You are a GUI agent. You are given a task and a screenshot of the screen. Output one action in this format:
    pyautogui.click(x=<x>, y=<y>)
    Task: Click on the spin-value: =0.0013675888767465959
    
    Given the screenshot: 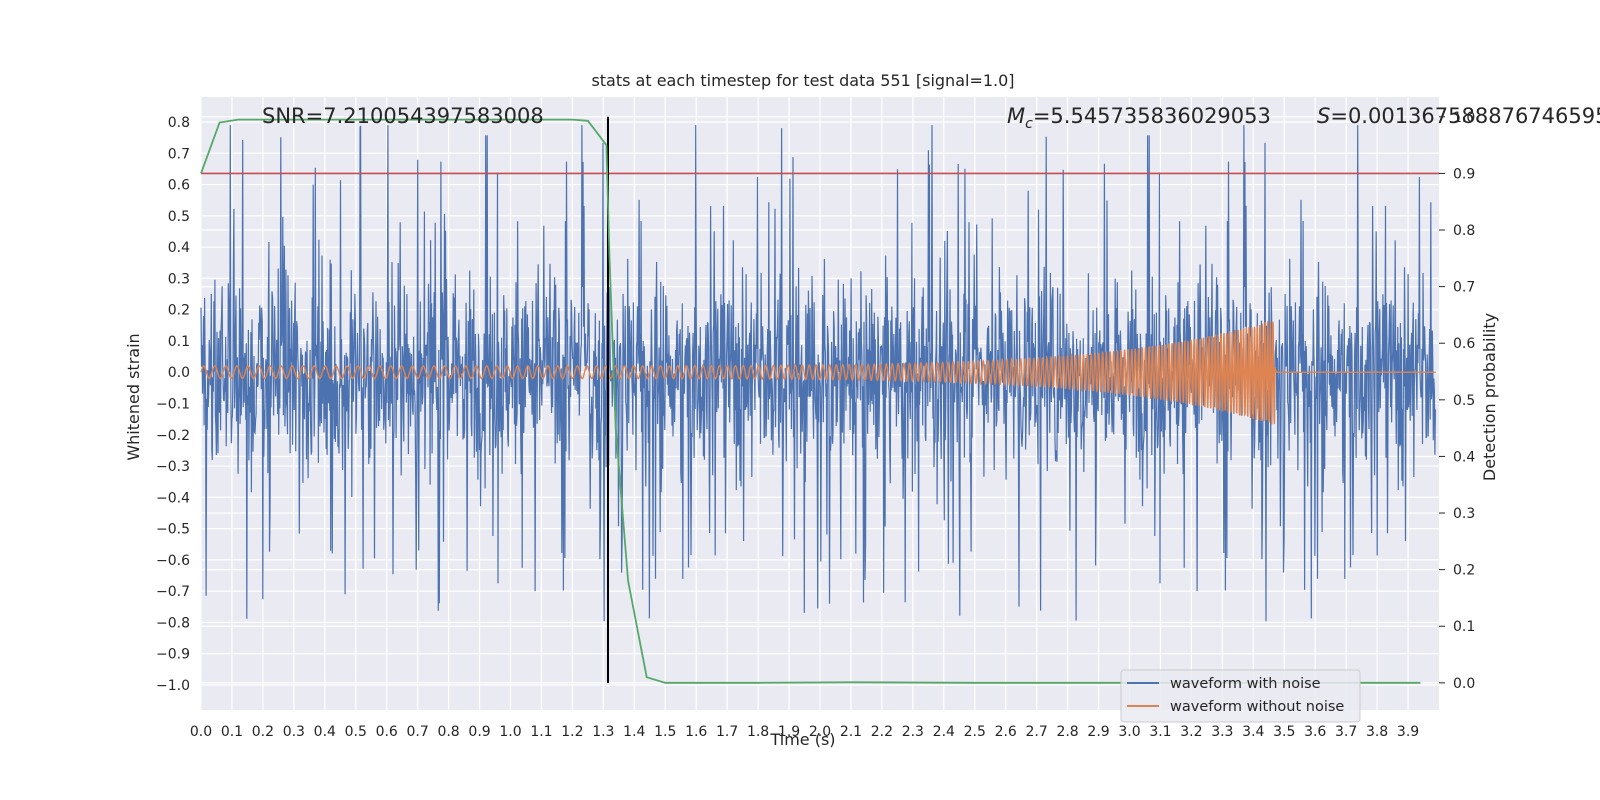 What is the action you would take?
    pyautogui.click(x=1465, y=116)
    